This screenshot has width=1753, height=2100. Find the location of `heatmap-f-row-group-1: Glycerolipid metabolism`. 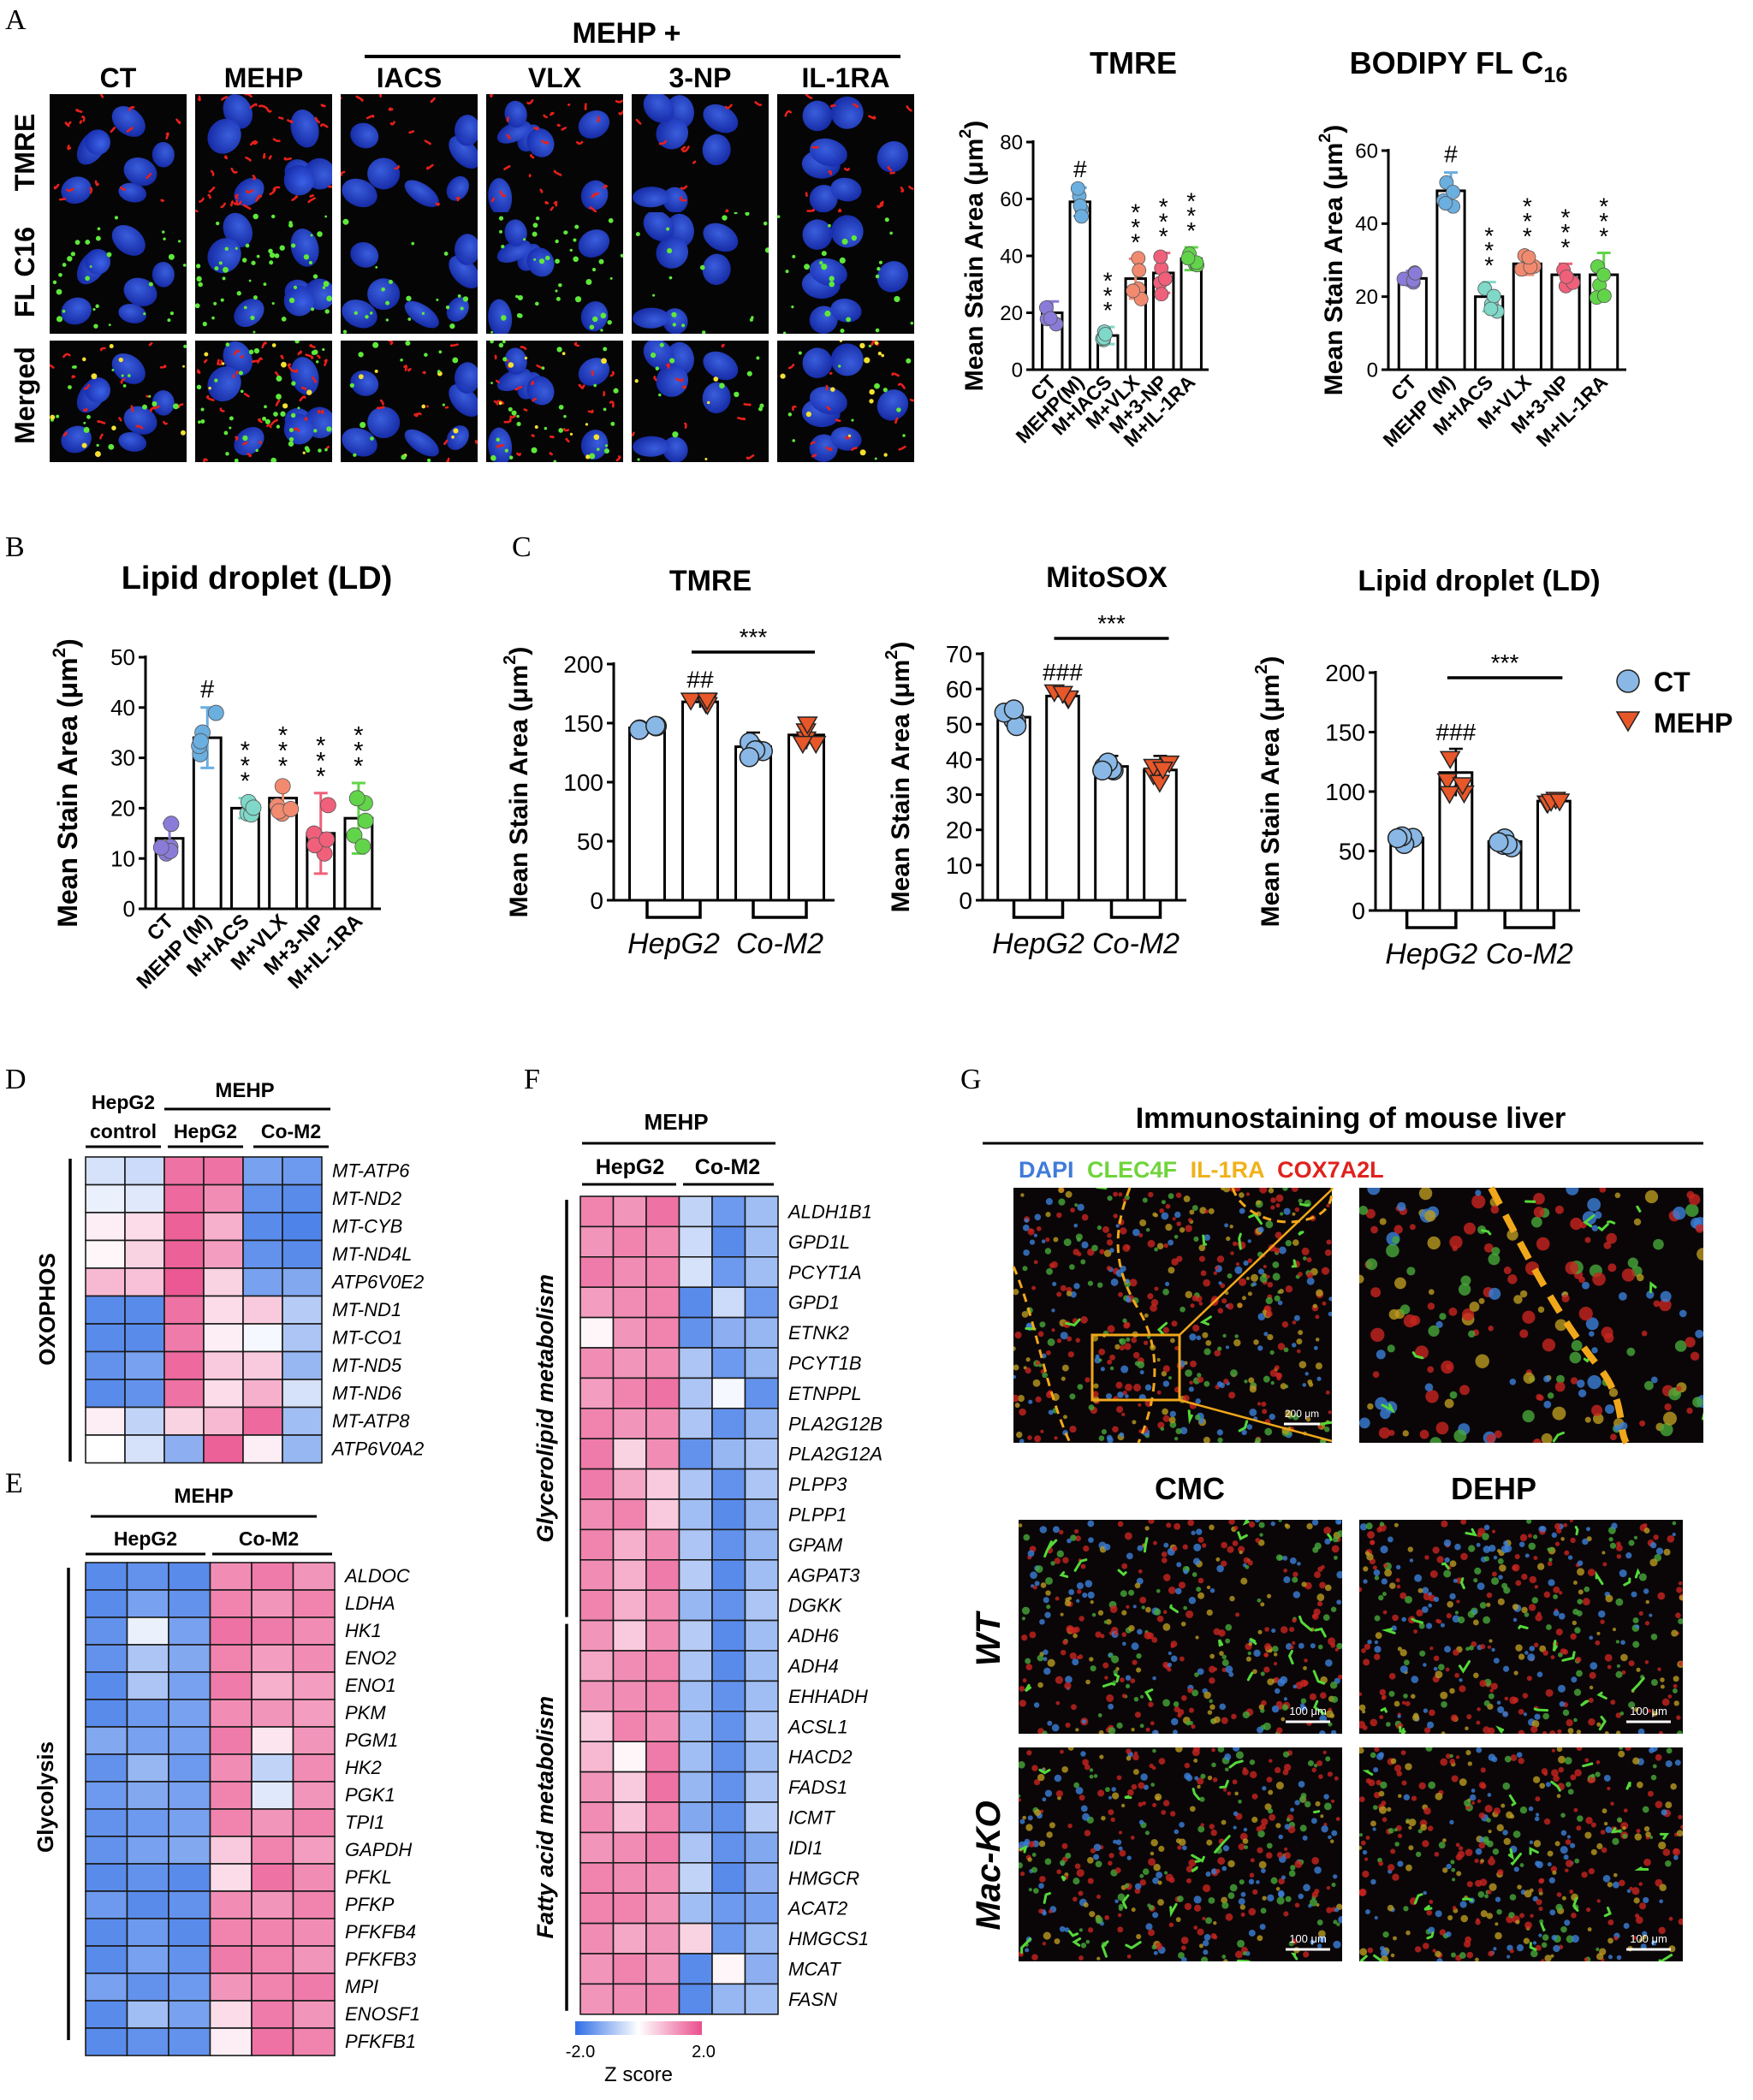

heatmap-f-row-group-1: Glycerolipid metabolism is located at coordinates (545, 1408).